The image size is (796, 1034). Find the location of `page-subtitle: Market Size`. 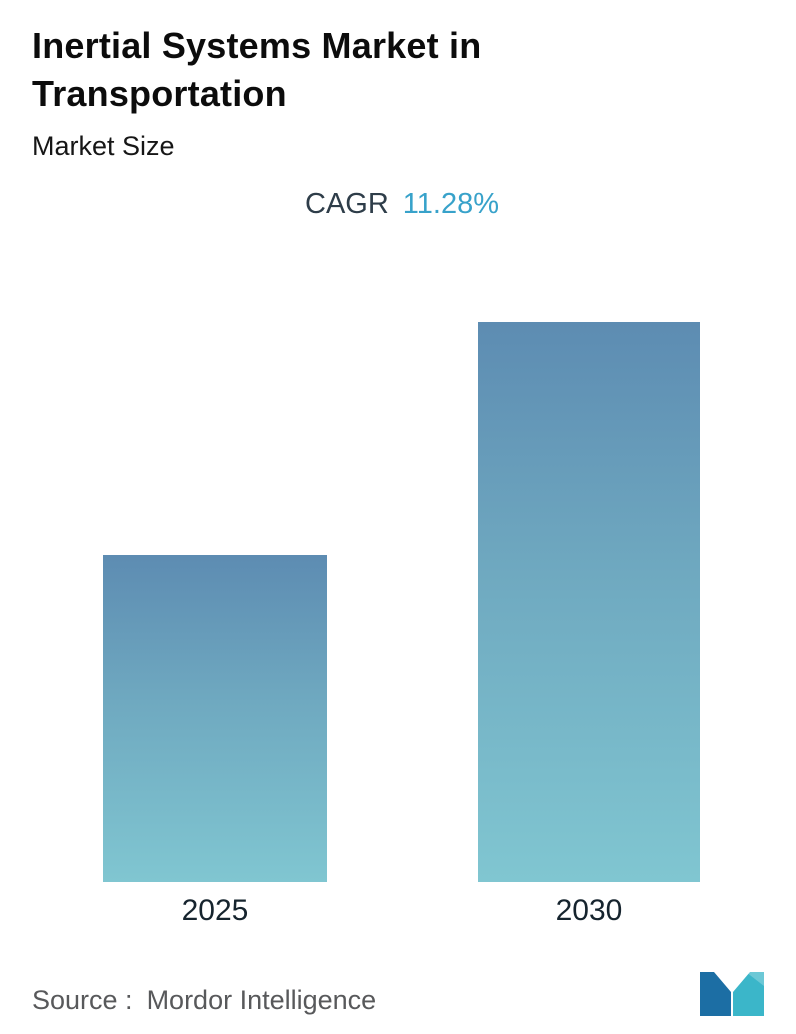

page-subtitle: Market Size is located at coordinates (103, 146).